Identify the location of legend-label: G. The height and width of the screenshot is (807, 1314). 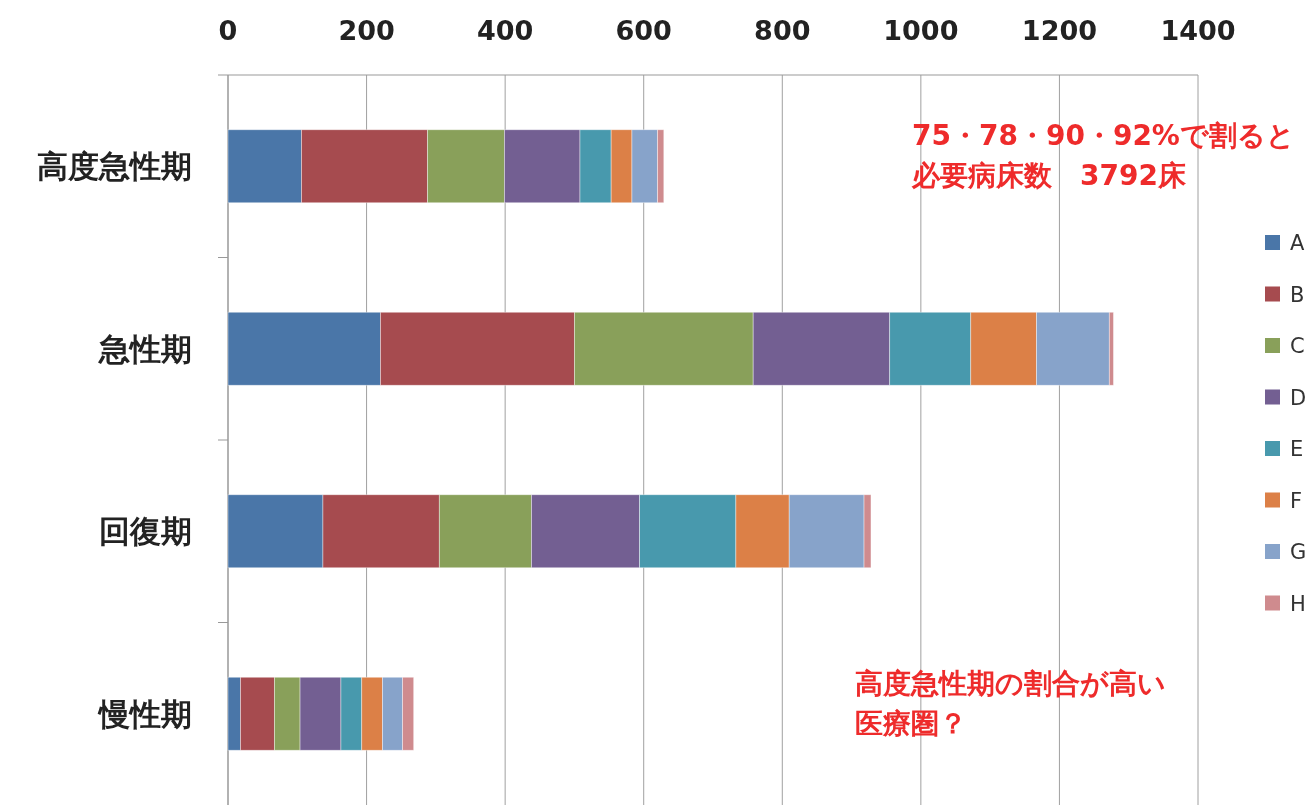
(1298, 552).